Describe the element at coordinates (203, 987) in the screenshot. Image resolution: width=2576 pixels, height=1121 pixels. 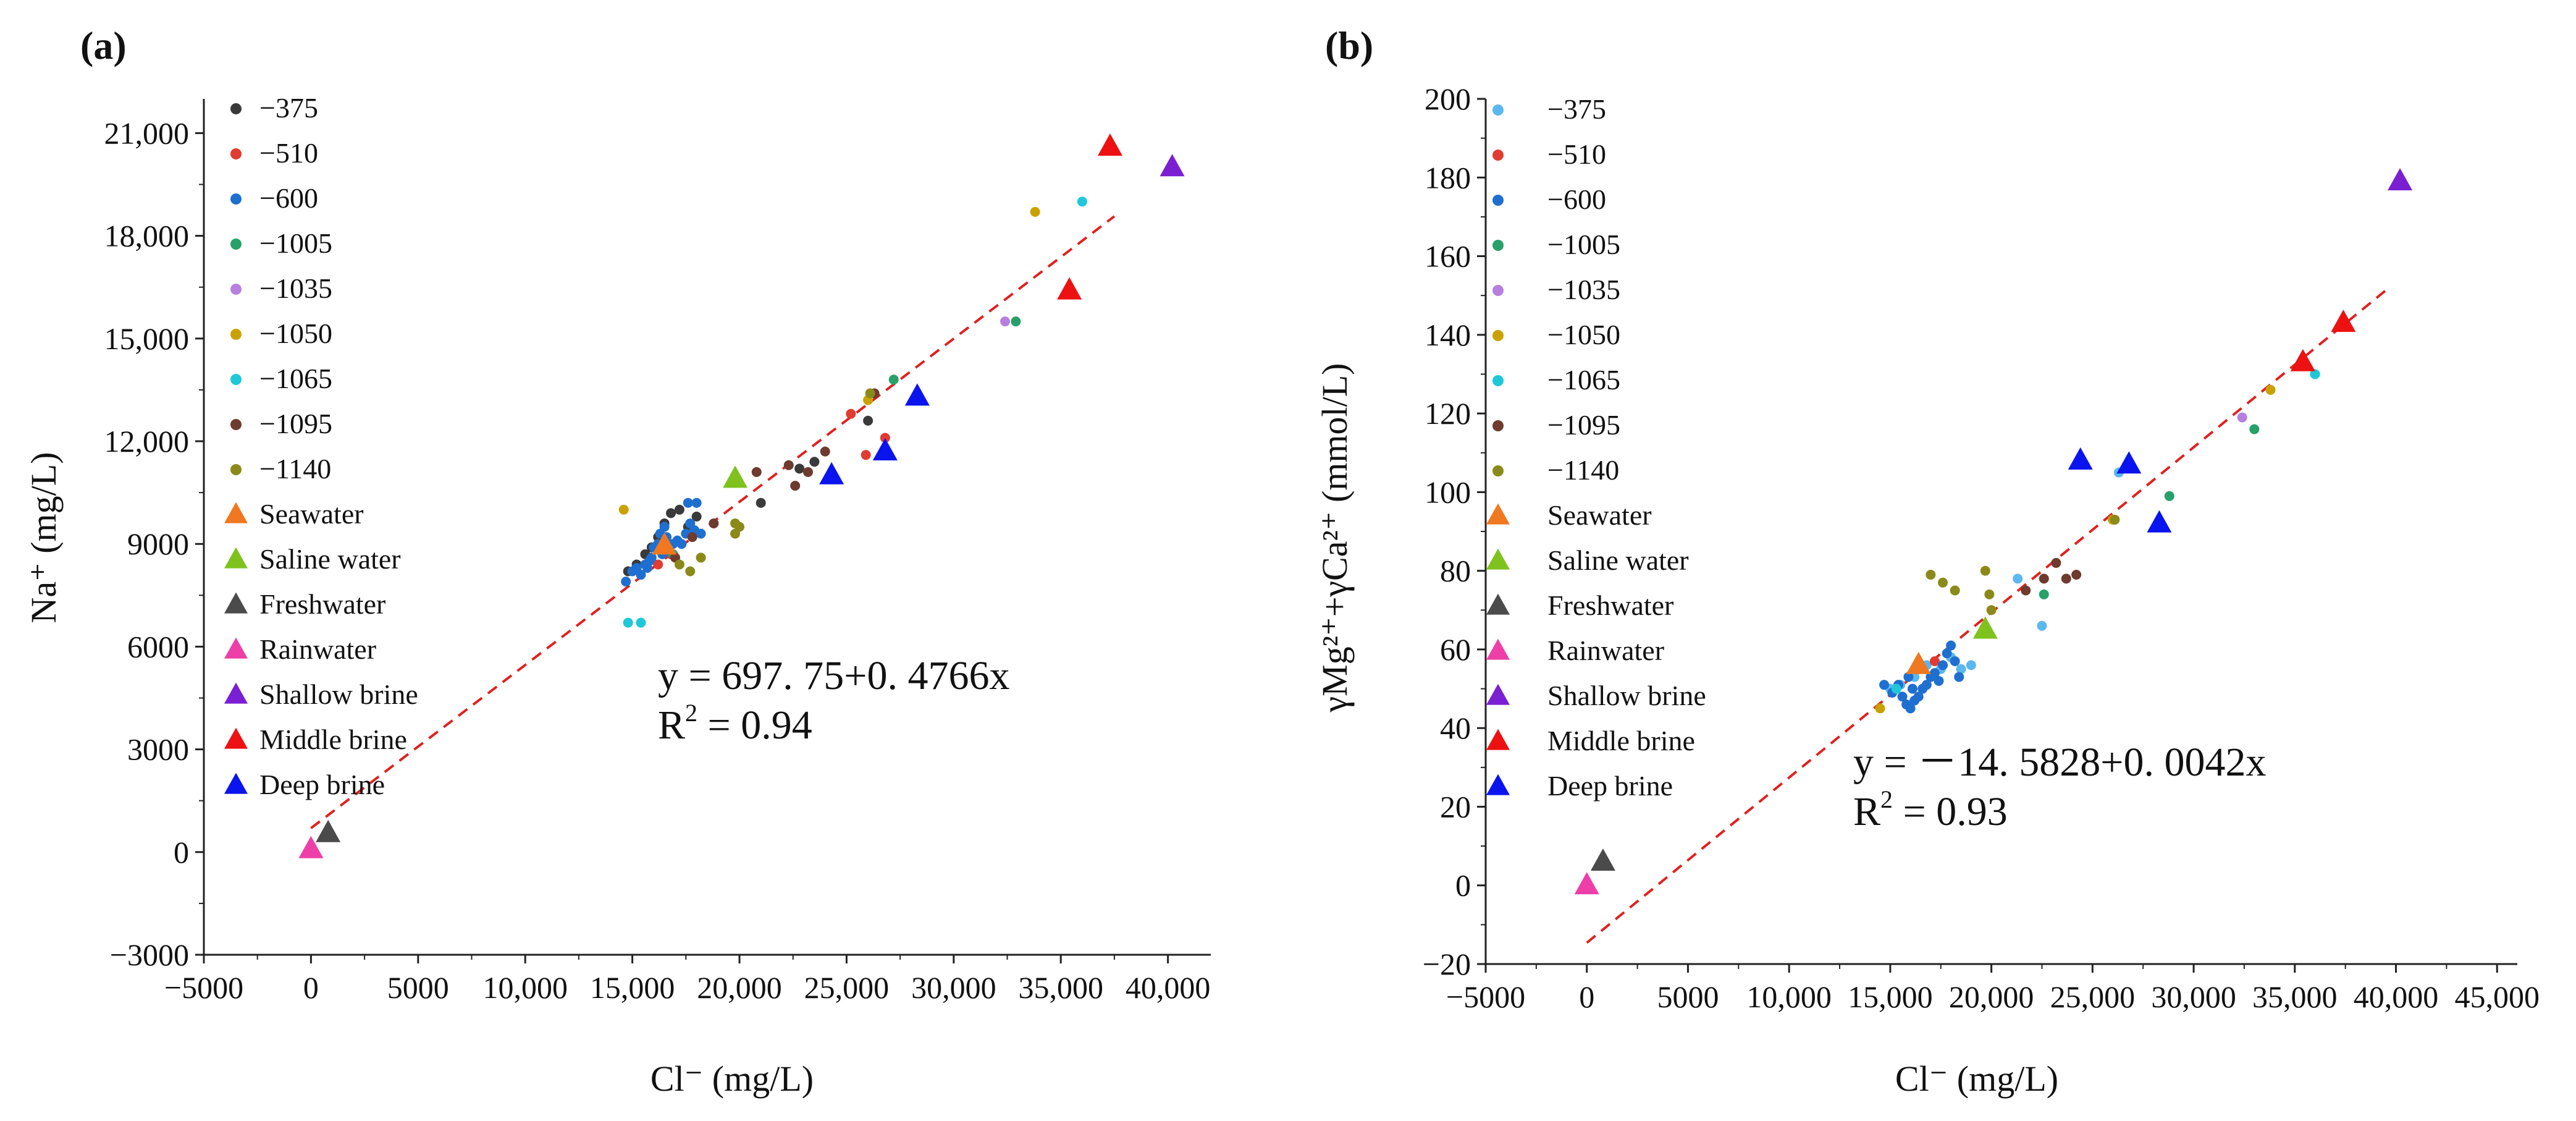
I see `panel-a-x-tick-label: −5000` at that location.